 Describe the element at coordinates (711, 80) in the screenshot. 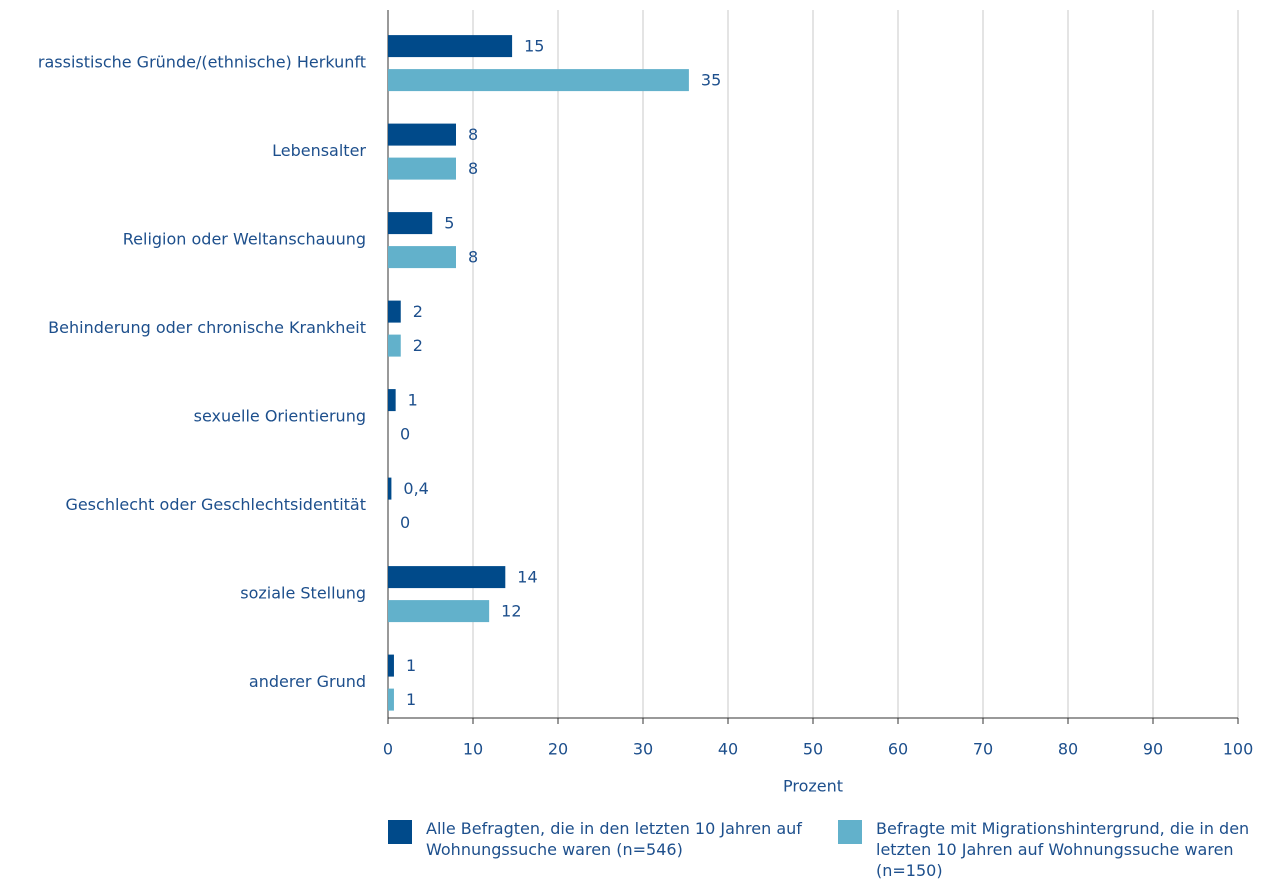

I see `value-label: 35` at that location.